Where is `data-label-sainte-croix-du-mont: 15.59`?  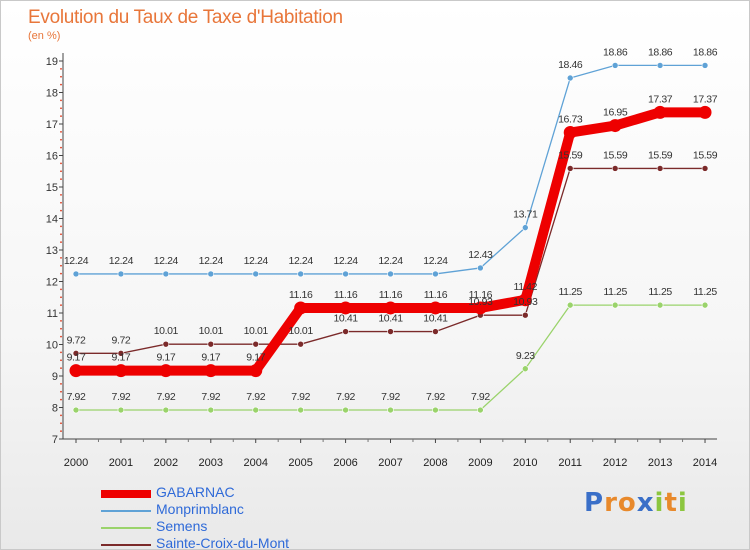
data-label-sainte-croix-du-mont: 15.59 is located at coordinates (570, 155).